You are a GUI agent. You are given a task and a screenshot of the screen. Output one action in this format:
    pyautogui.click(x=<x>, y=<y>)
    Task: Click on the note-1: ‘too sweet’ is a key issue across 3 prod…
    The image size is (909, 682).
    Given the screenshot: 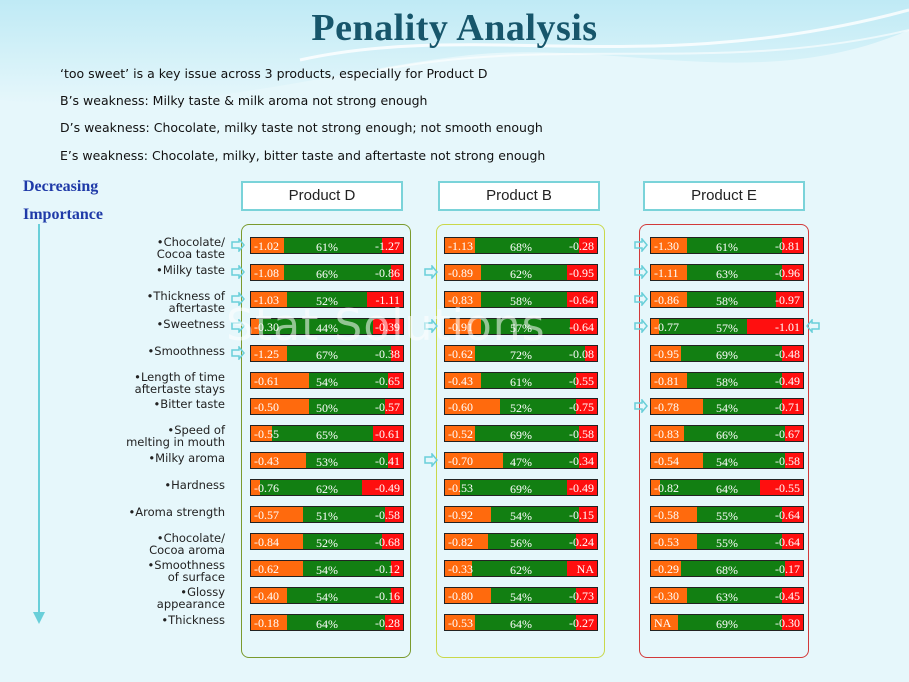 What is the action you would take?
    pyautogui.click(x=274, y=73)
    